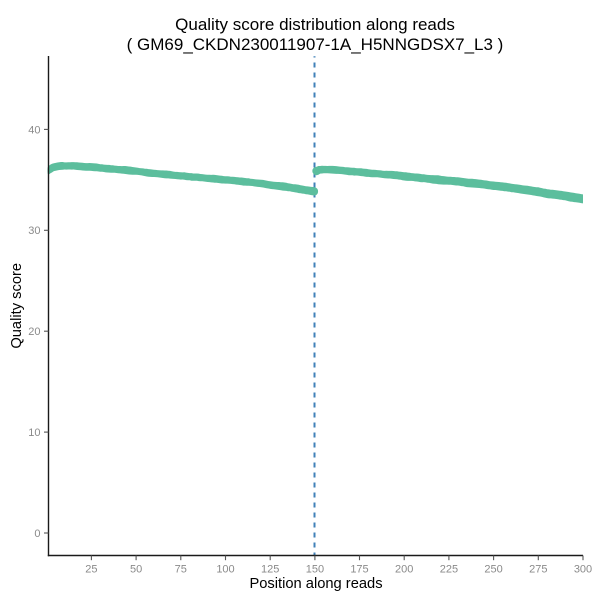 The height and width of the screenshot is (600, 600). Describe the element at coordinates (91, 570) in the screenshot. I see `svg-text: 25` at that location.